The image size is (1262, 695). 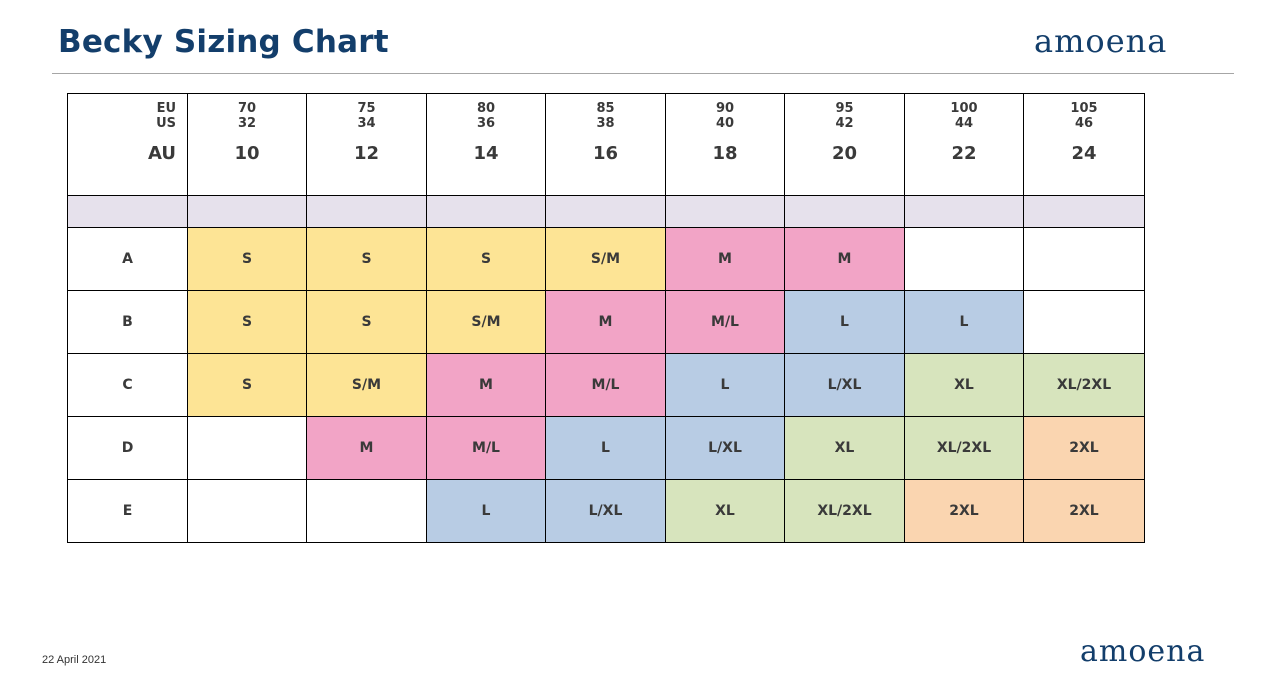 I want to click on au-size: 20, so click(x=844, y=153).